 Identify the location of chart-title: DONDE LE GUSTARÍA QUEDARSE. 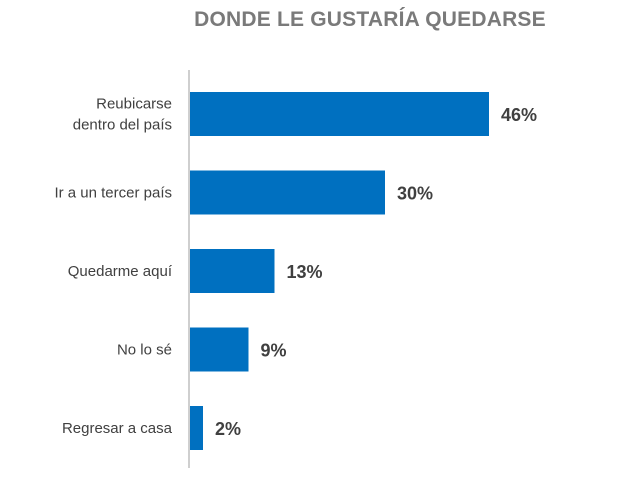
(370, 19).